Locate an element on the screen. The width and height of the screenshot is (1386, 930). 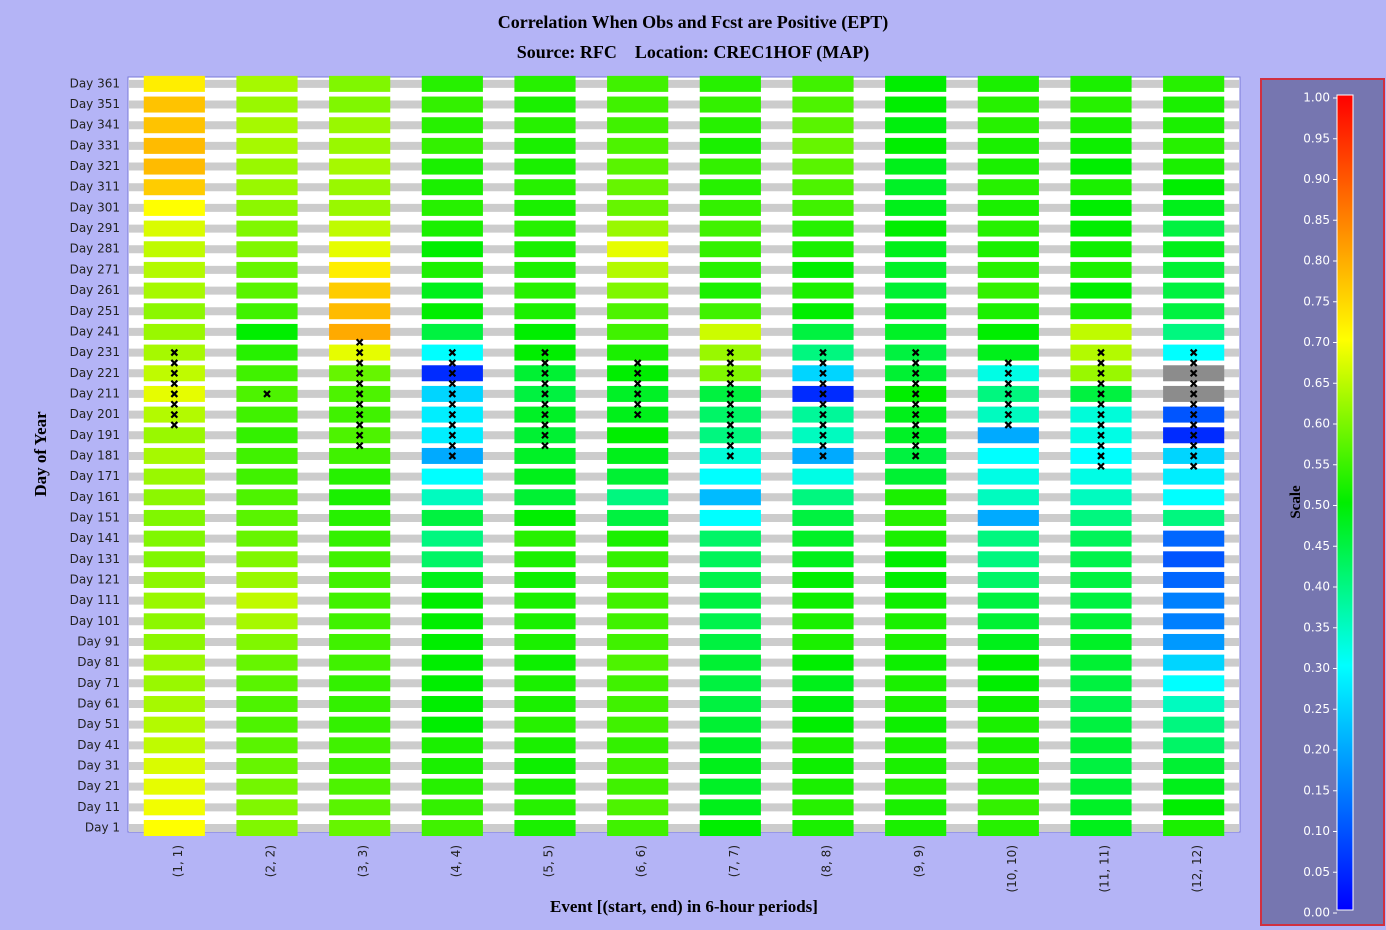
y-tick-label: Day 1 is located at coordinates (102, 828).